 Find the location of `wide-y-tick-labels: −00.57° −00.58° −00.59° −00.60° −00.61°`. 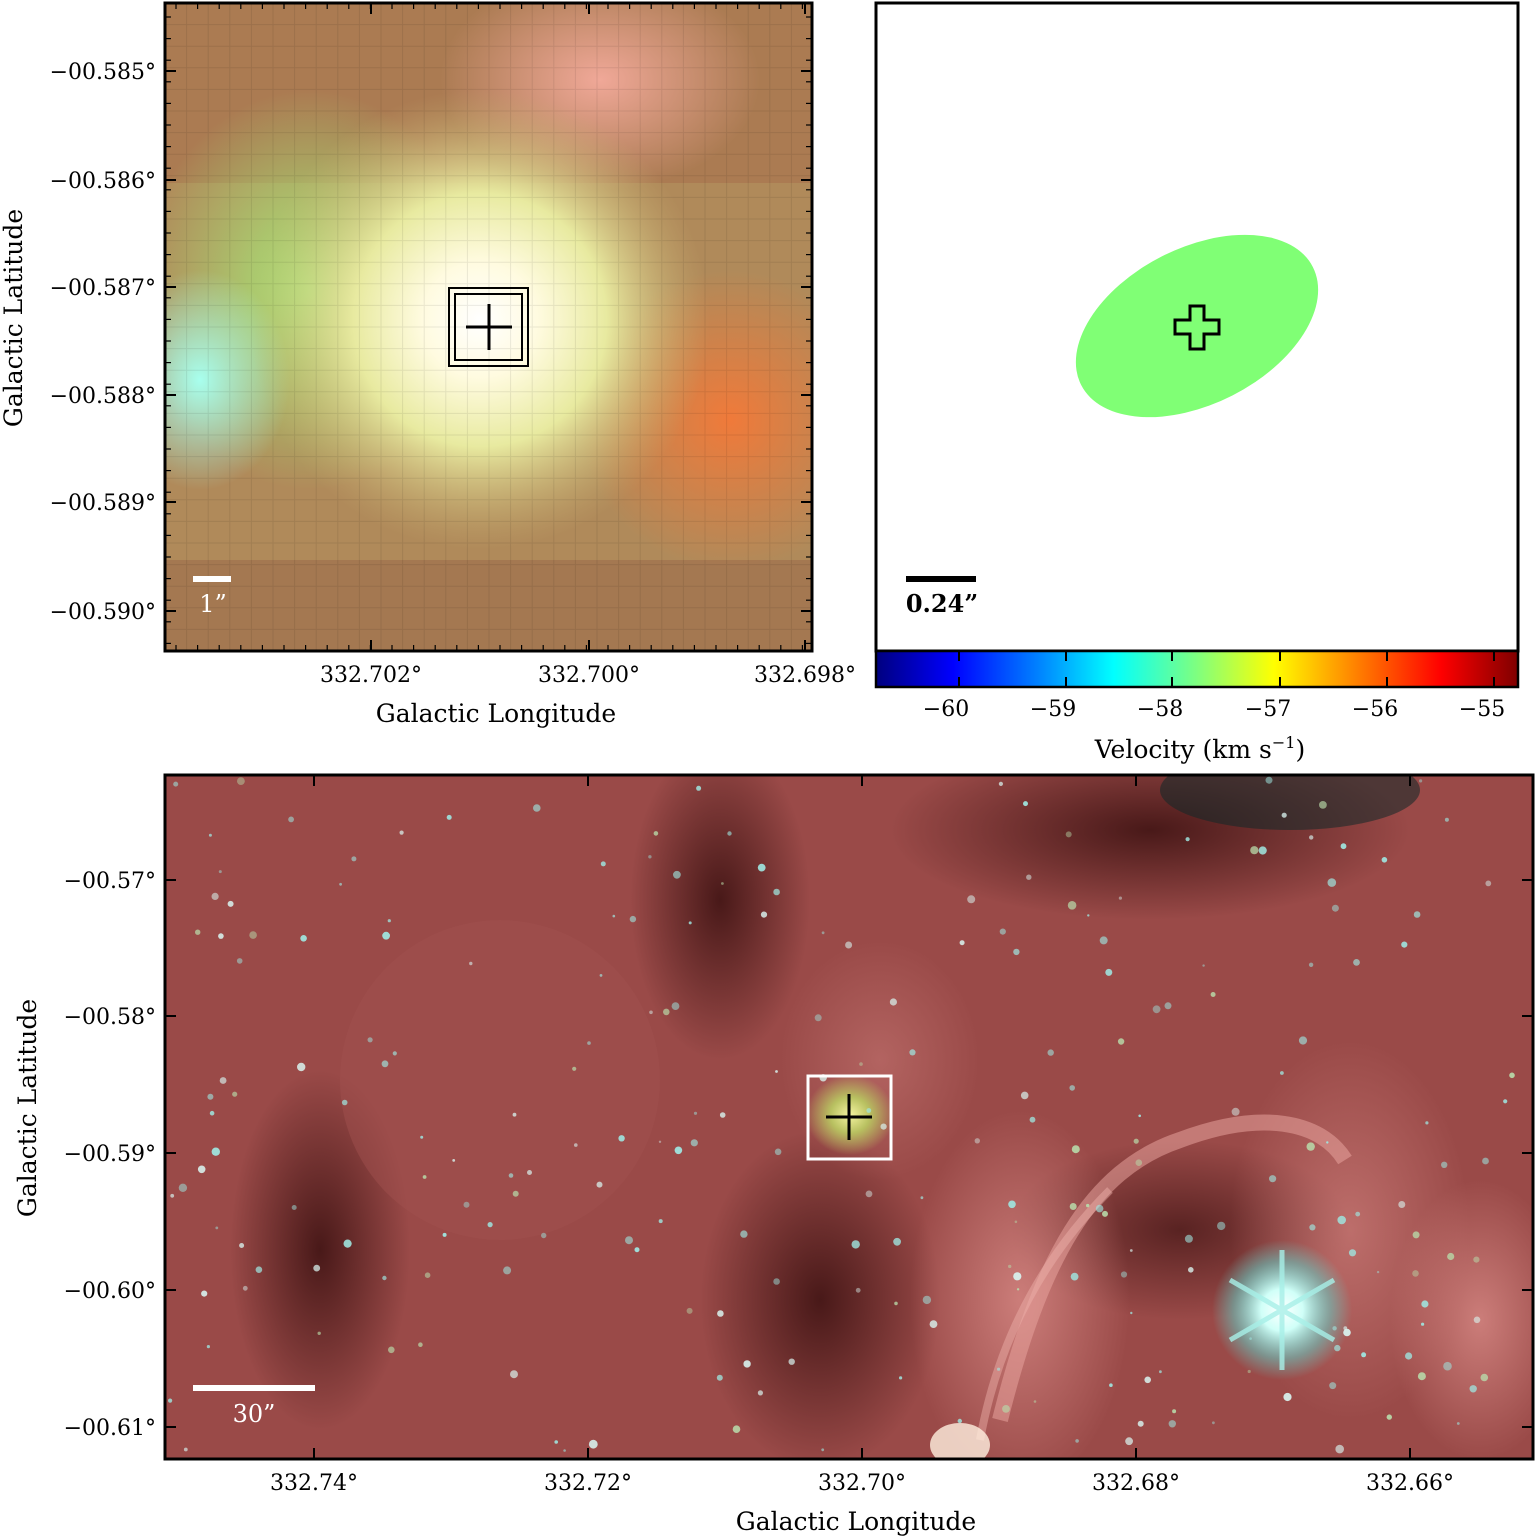

wide-y-tick-labels: −00.57° −00.58° −00.59° −00.60° −00.61° is located at coordinates (110, 1155).